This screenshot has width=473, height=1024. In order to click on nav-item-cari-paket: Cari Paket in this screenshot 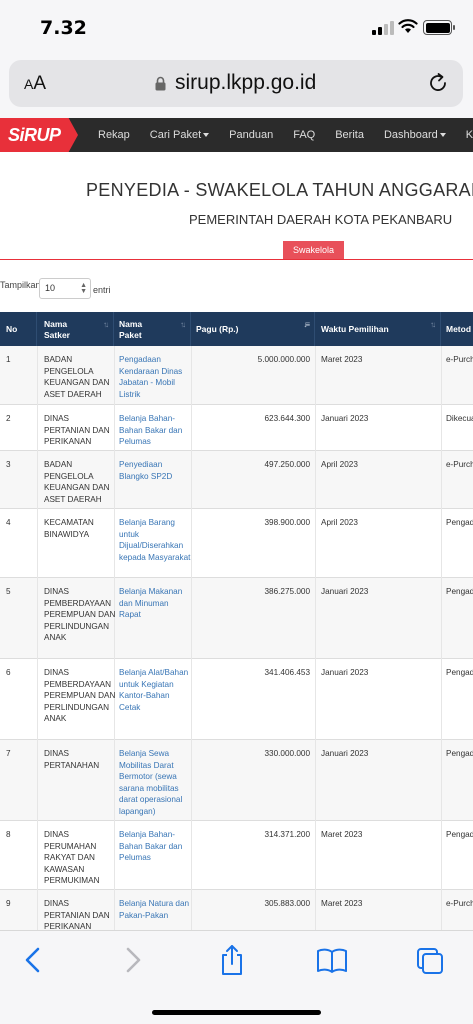, I will do `click(179, 135)`.